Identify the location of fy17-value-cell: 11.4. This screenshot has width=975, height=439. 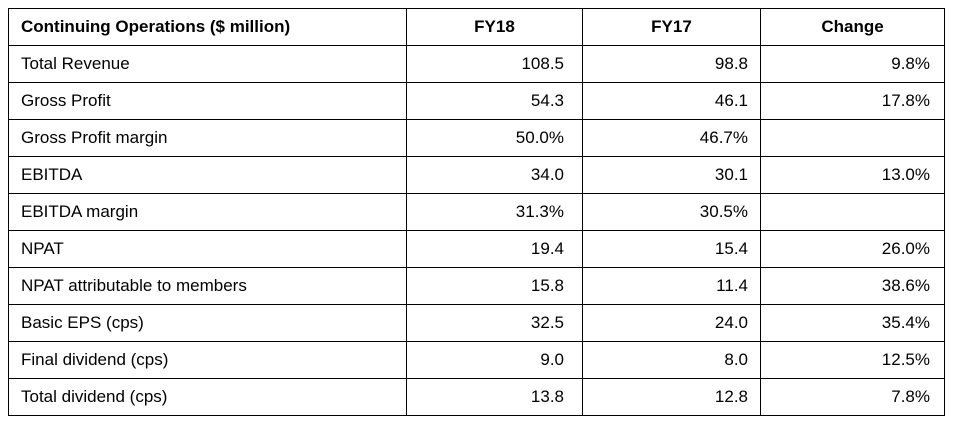
(671, 286).